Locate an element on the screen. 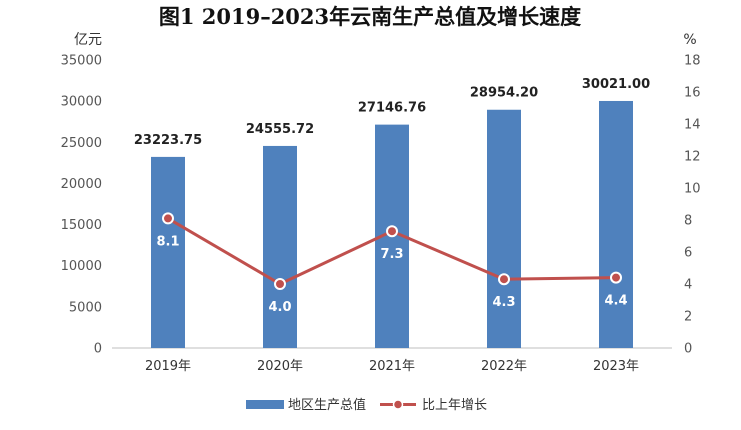  x-axis: 2019年 2020年 2021年 2022年 2023年 is located at coordinates (392, 366).